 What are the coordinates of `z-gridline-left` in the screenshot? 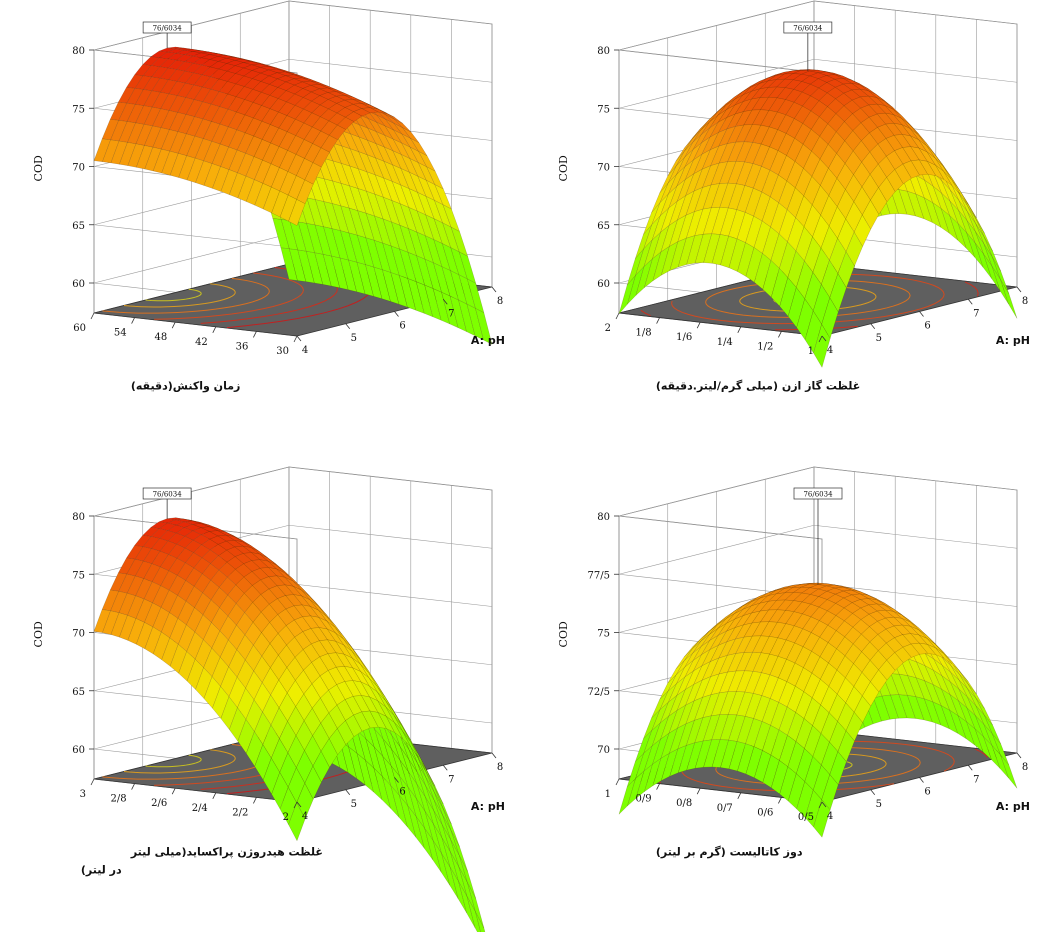 It's located at (195, 236).